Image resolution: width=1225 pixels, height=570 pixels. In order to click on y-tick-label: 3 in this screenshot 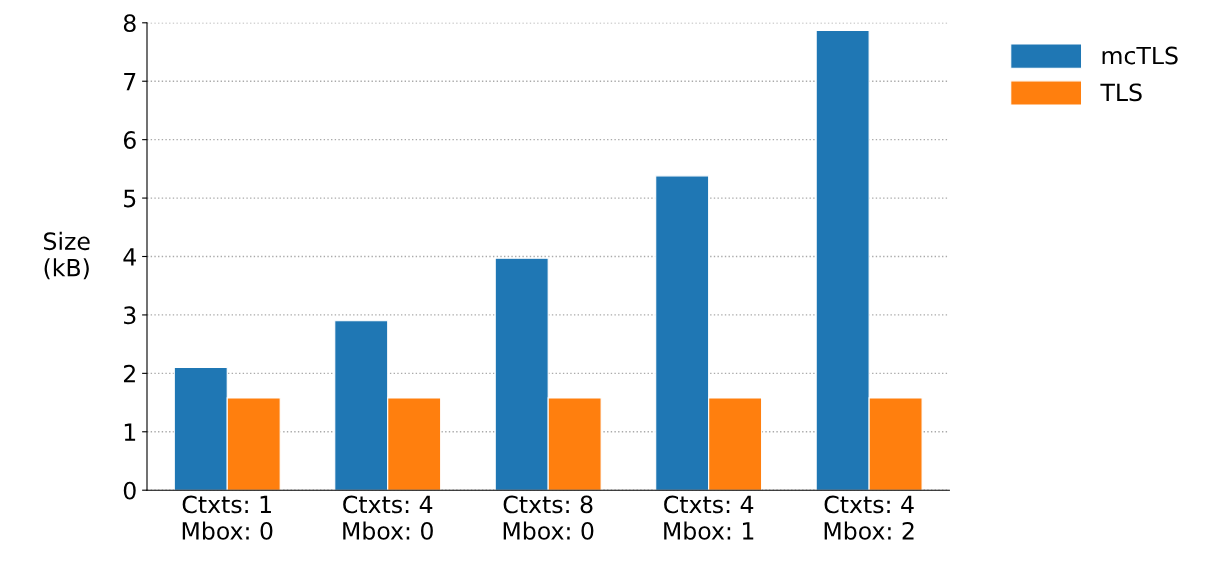, I will do `click(130, 315)`.